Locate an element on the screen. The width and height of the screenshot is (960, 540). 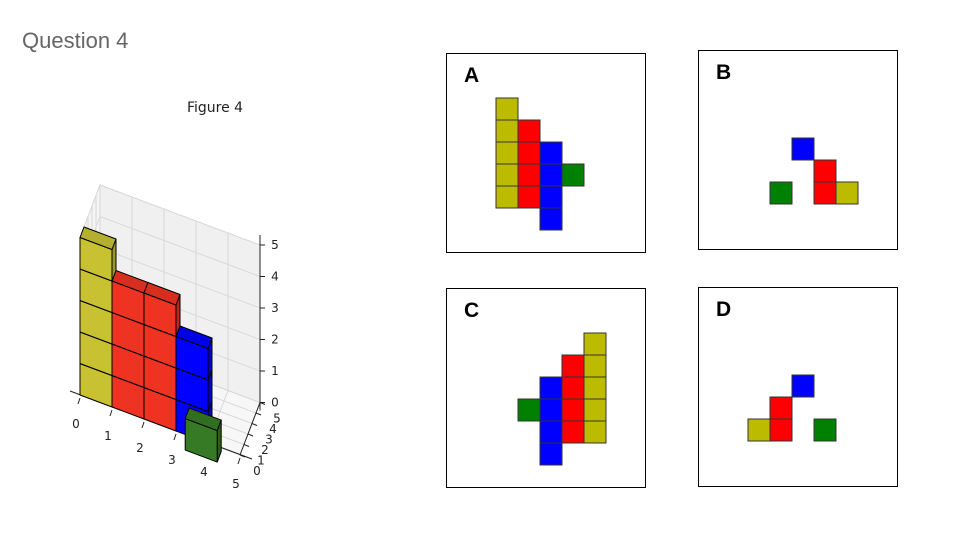
x-tick-label: 3 is located at coordinates (172, 460).